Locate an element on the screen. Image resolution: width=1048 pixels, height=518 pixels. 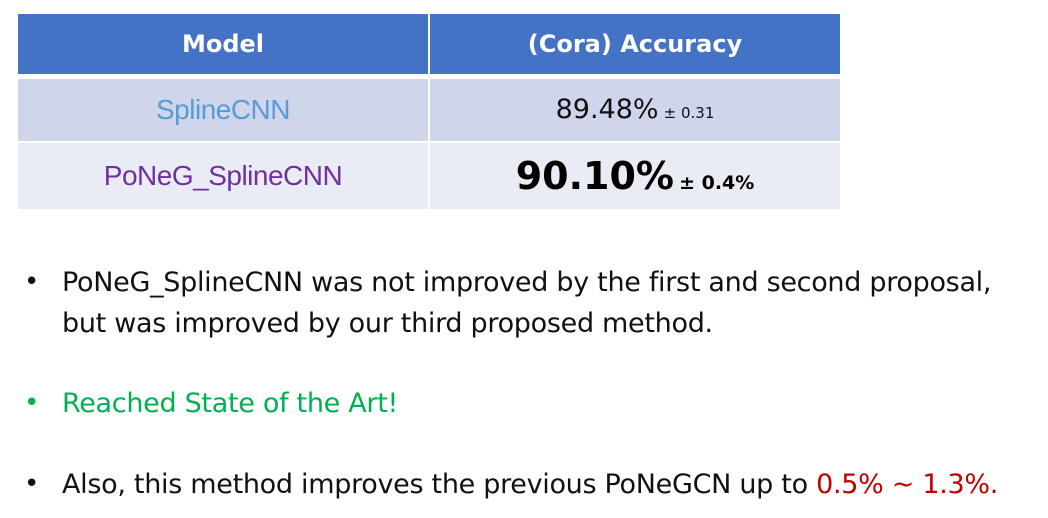
table-header-row: Model (Cora) Accuracy is located at coordinates (429, 46).